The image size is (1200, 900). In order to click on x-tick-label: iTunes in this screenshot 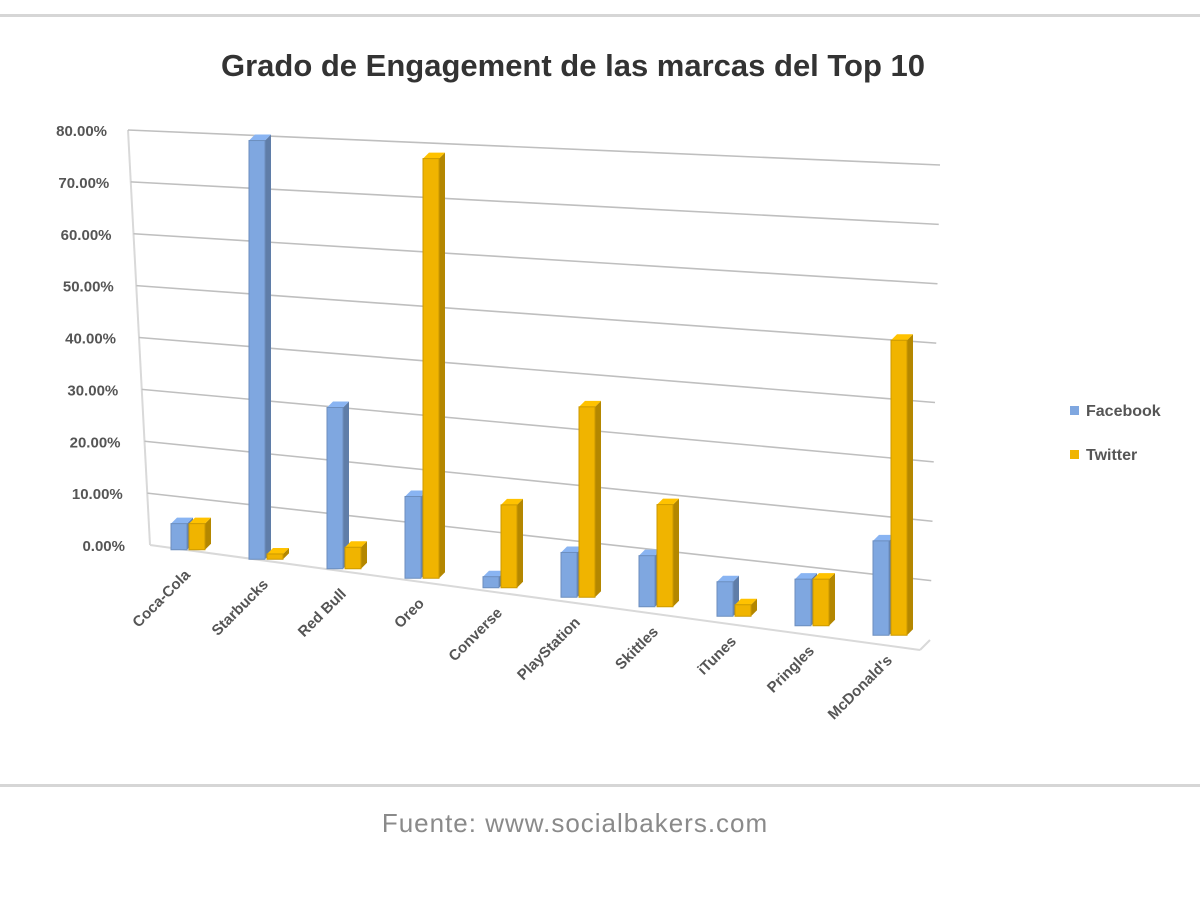, I will do `click(716, 655)`.